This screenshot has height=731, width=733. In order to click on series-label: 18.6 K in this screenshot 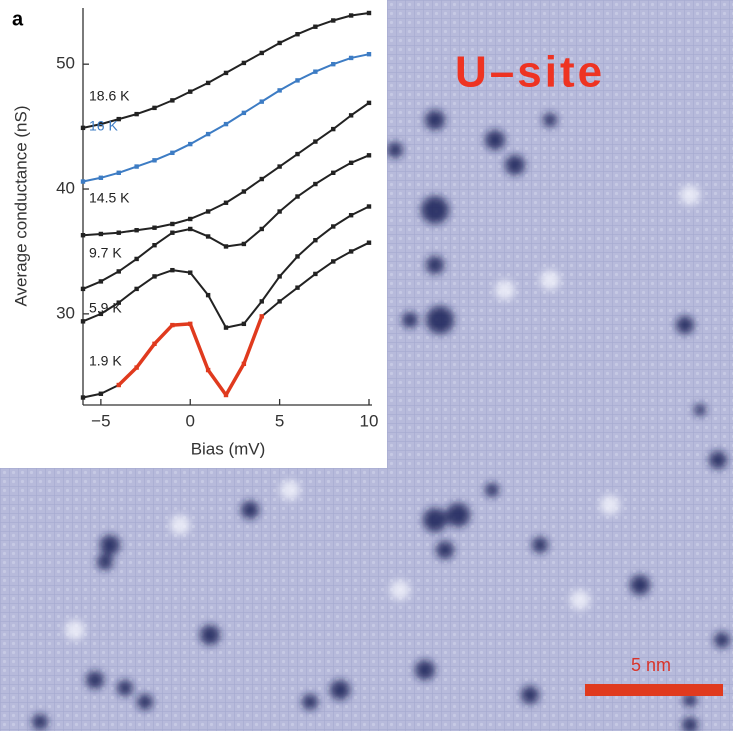, I will do `click(109, 96)`.